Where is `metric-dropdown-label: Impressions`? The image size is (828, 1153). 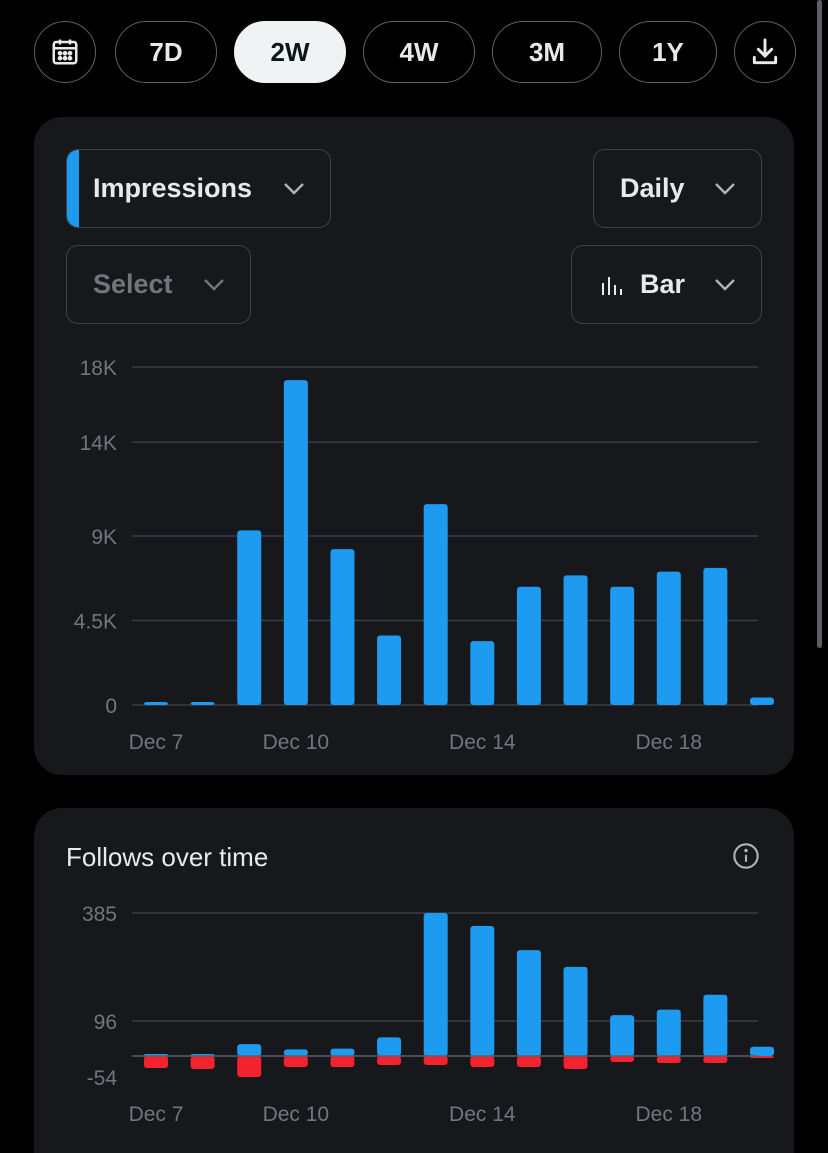
metric-dropdown-label: Impressions is located at coordinates (173, 188).